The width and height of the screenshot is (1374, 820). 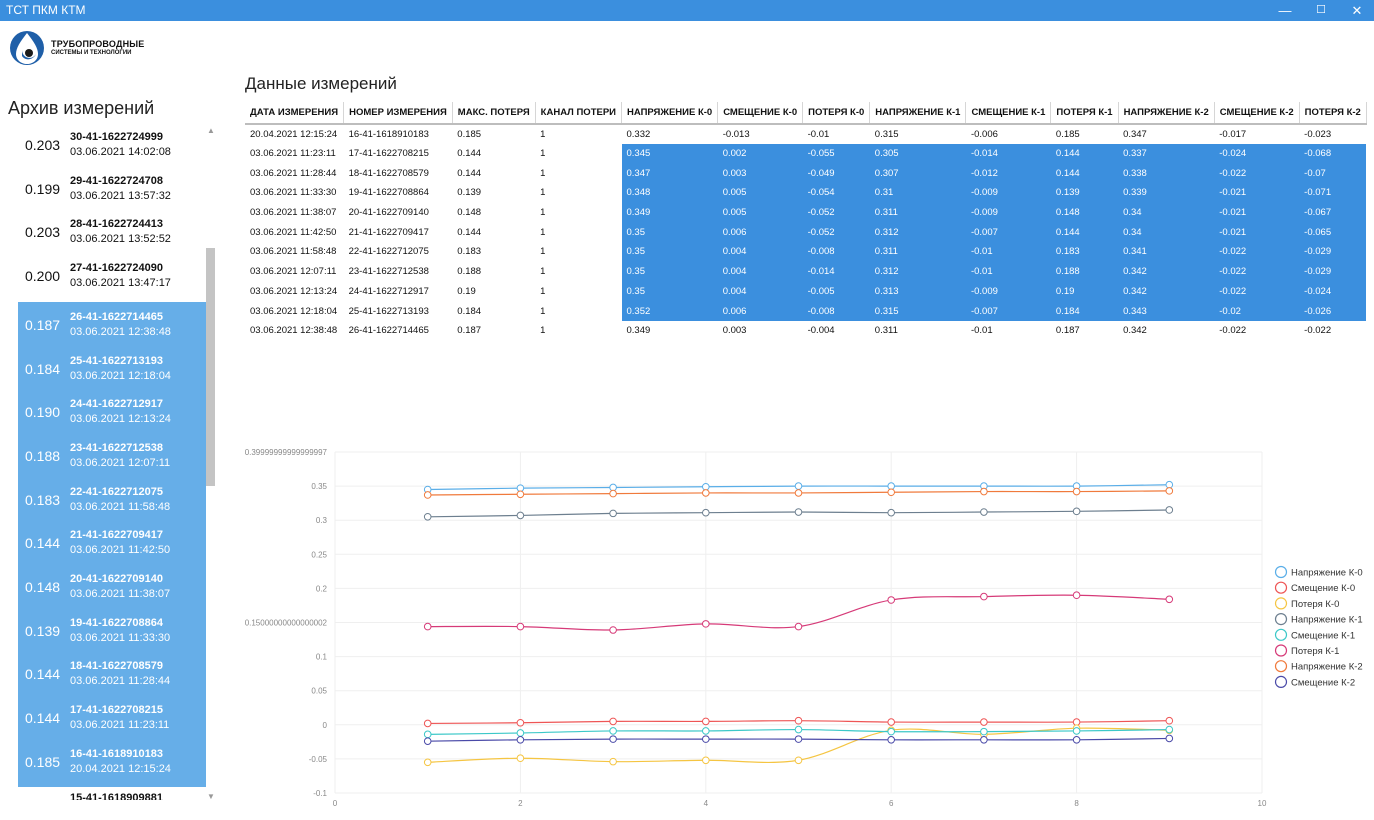 What do you see at coordinates (760, 311) in the screenshot?
I see `table-cell: 0.006` at bounding box center [760, 311].